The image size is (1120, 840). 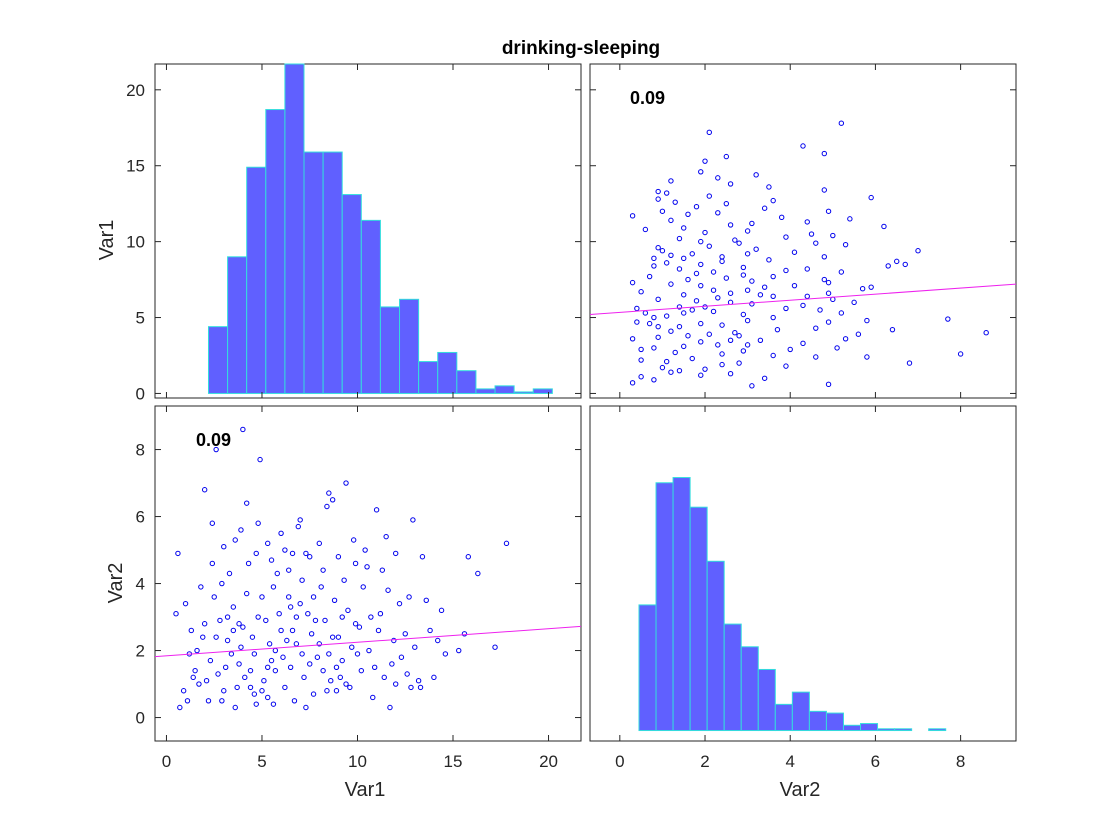 What do you see at coordinates (116, 583) in the screenshot?
I see `y-axis-label-var2: Var2` at bounding box center [116, 583].